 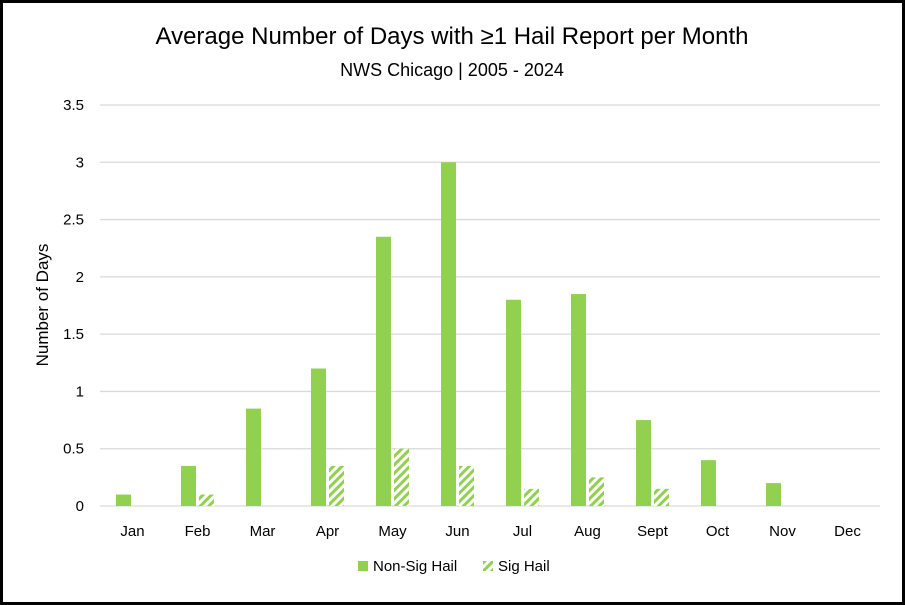 What do you see at coordinates (80, 391) in the screenshot?
I see `y-tick-label: 1` at bounding box center [80, 391].